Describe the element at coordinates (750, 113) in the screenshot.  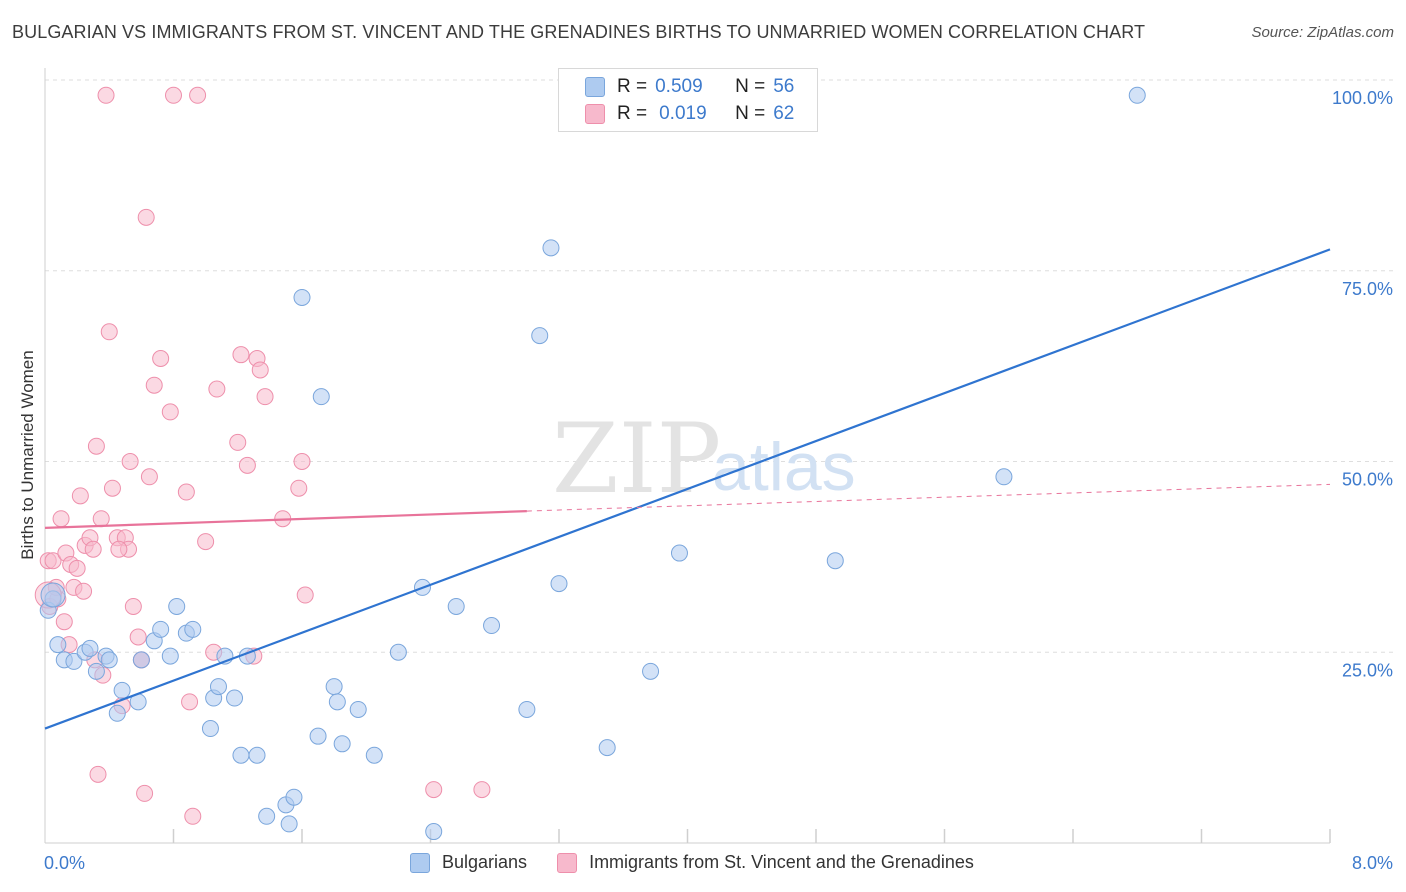
I see `legend-n-label: N =` at that location.